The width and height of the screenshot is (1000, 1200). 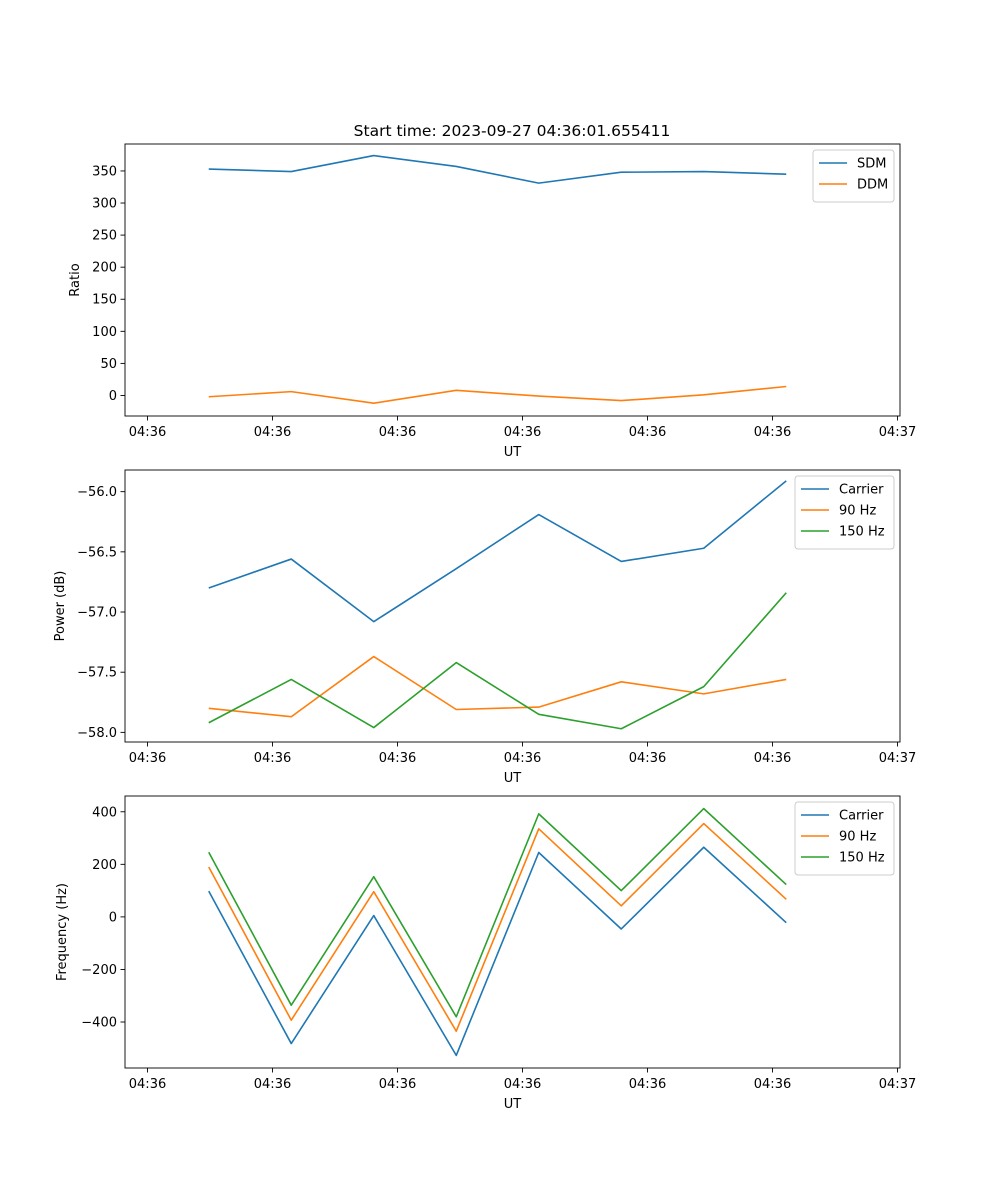 I want to click on y-tick-label: 150, so click(x=104, y=300).